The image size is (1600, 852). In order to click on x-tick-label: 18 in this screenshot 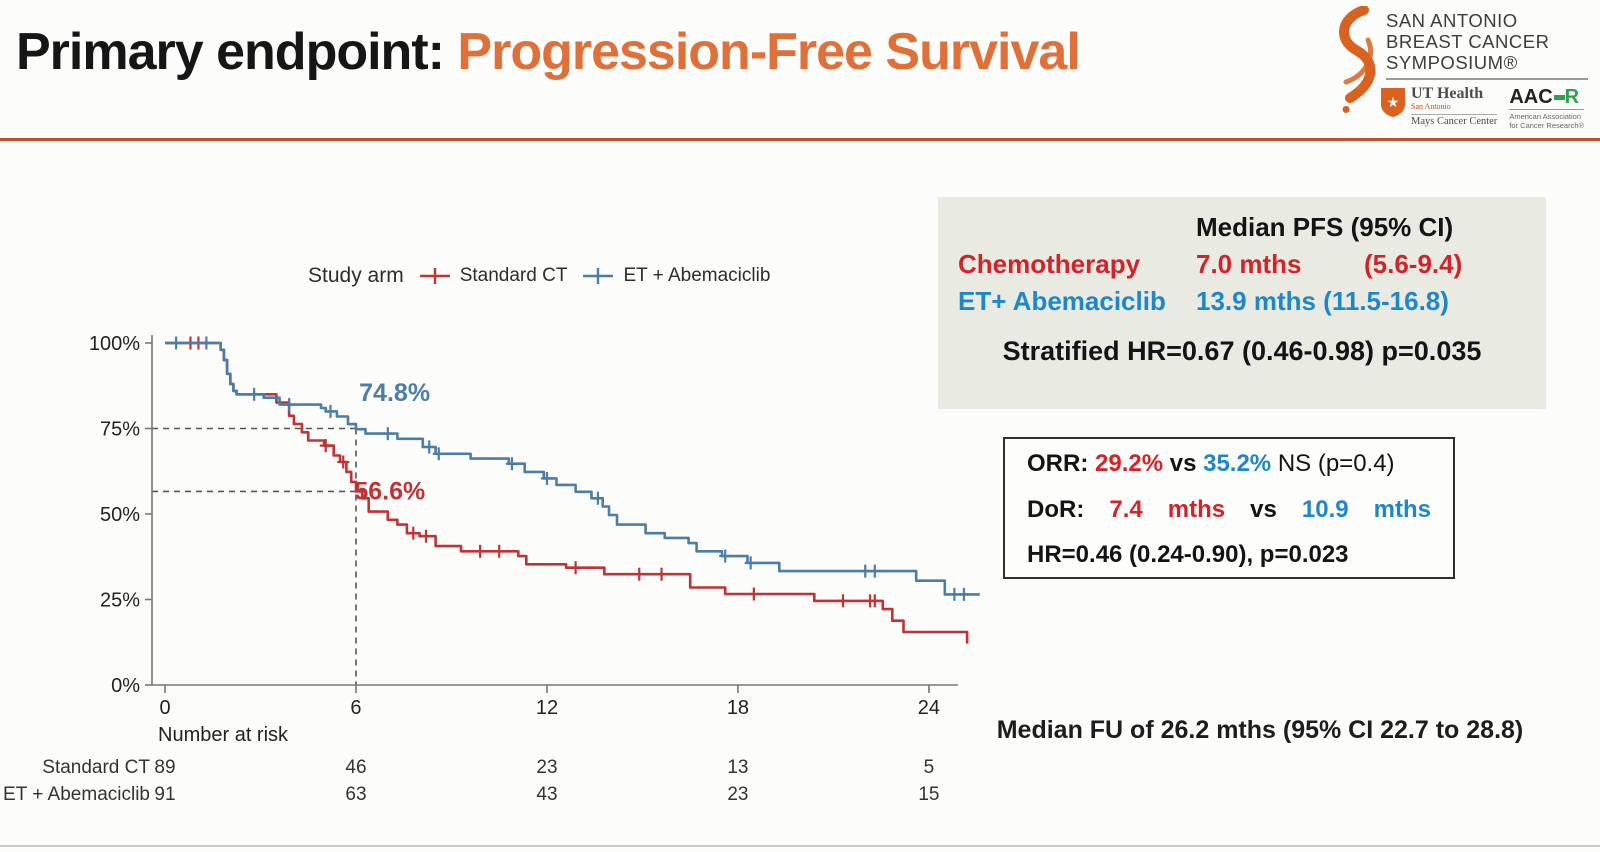, I will do `click(738, 708)`.